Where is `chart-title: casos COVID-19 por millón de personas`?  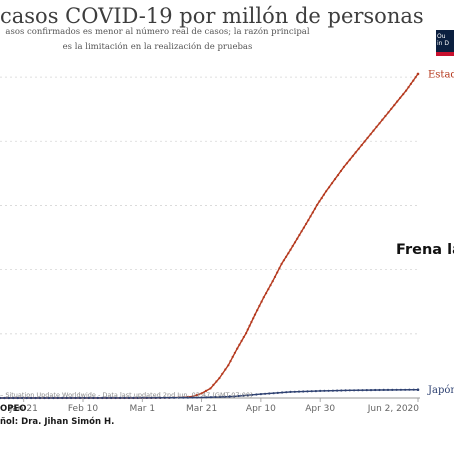 chart-title: casos COVID-19 por millón de personas is located at coordinates (212, 16).